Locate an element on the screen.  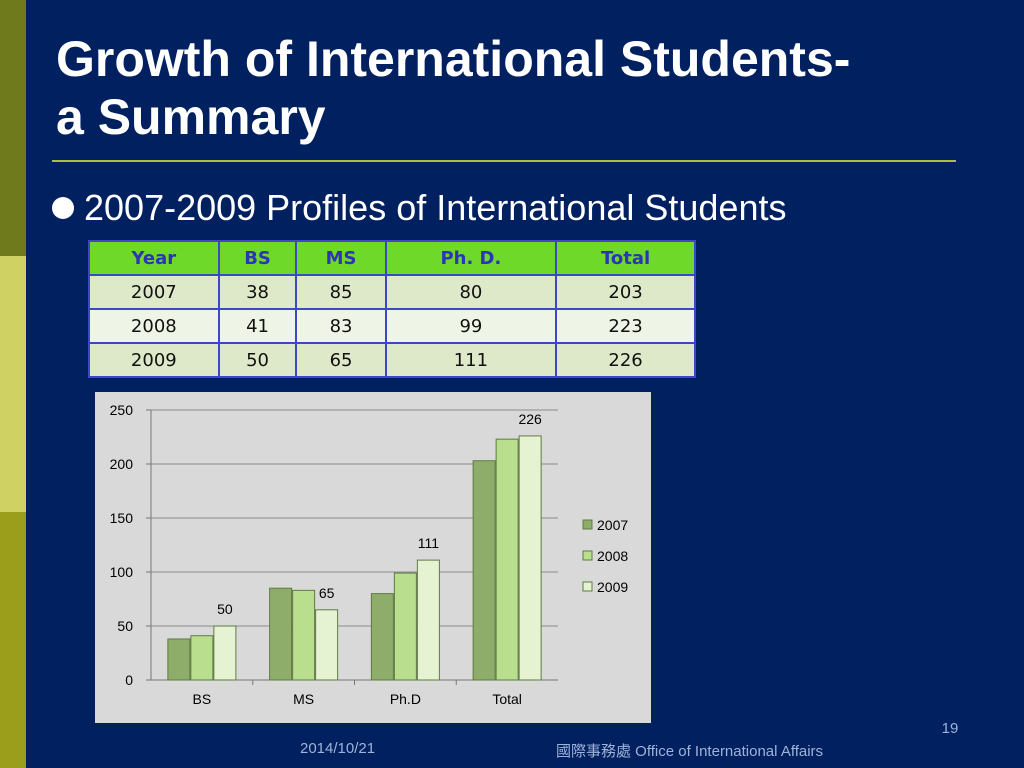
table-cell: 41 is located at coordinates (257, 326).